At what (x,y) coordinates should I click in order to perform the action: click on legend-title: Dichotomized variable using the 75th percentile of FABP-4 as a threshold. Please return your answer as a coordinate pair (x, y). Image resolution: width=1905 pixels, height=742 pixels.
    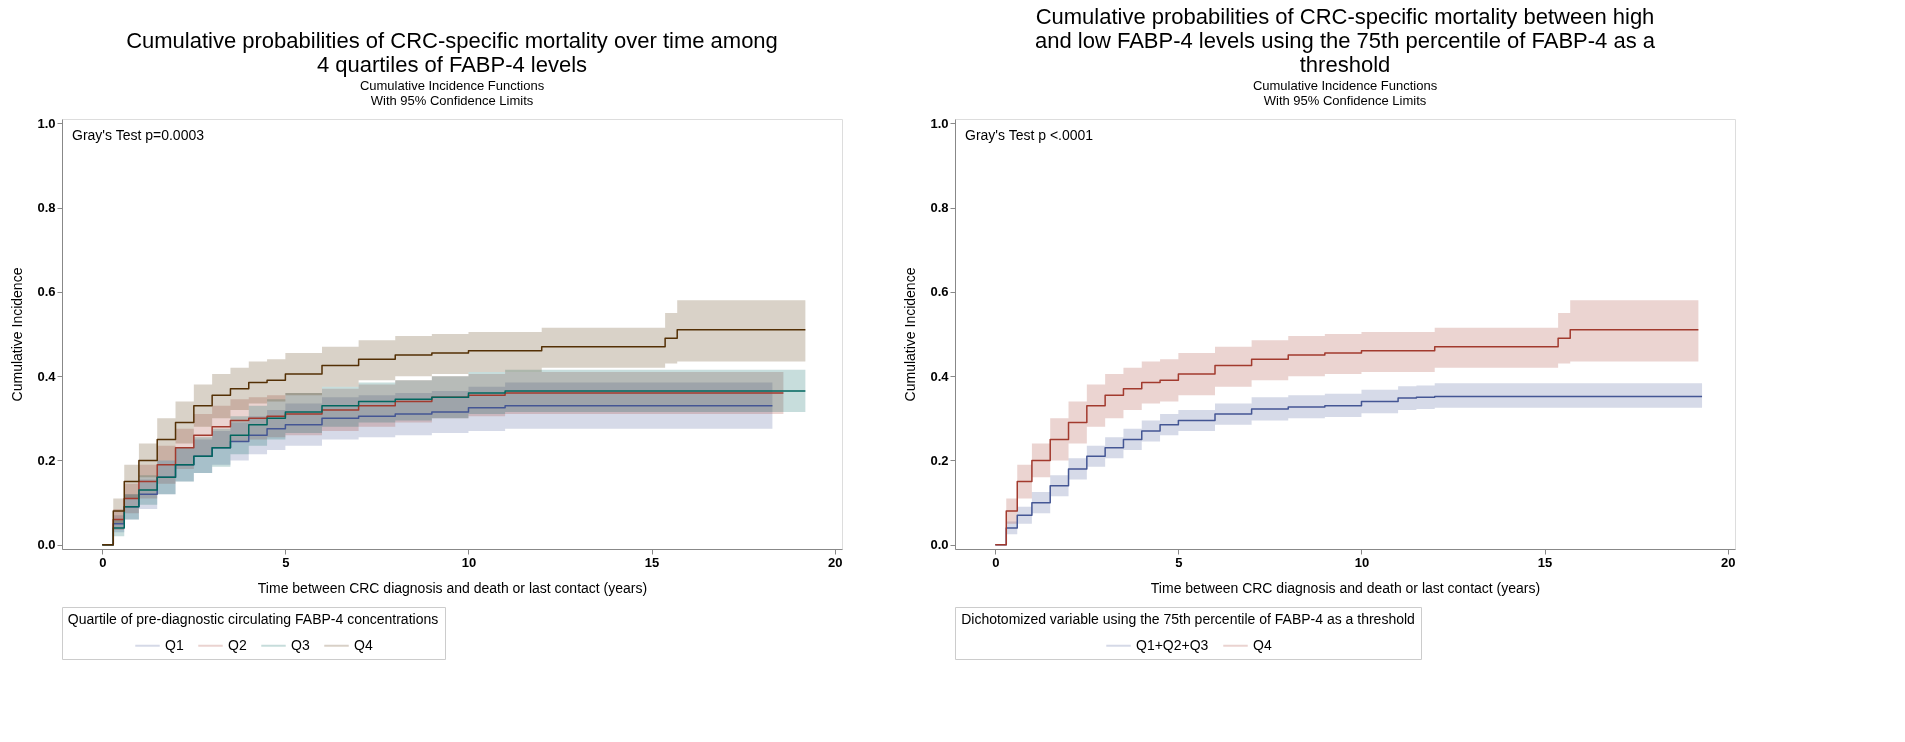
    Looking at the image, I should click on (1188, 619).